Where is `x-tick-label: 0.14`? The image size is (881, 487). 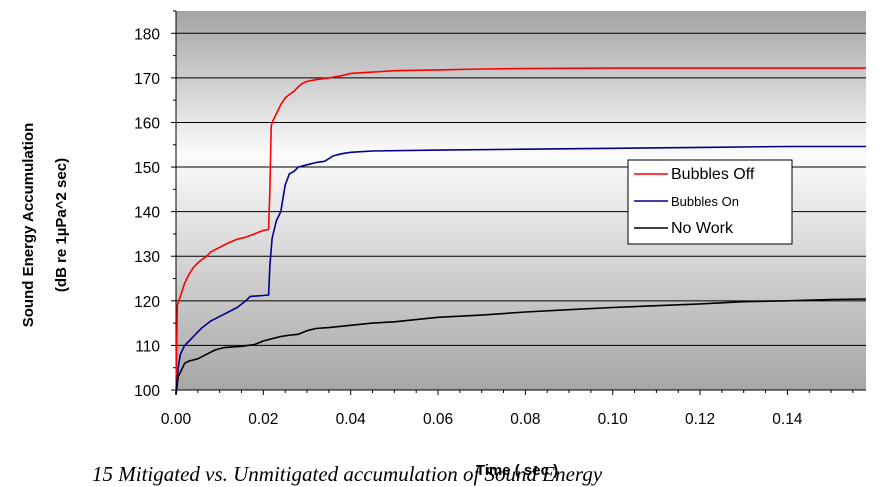
x-tick-label: 0.14 is located at coordinates (787, 419).